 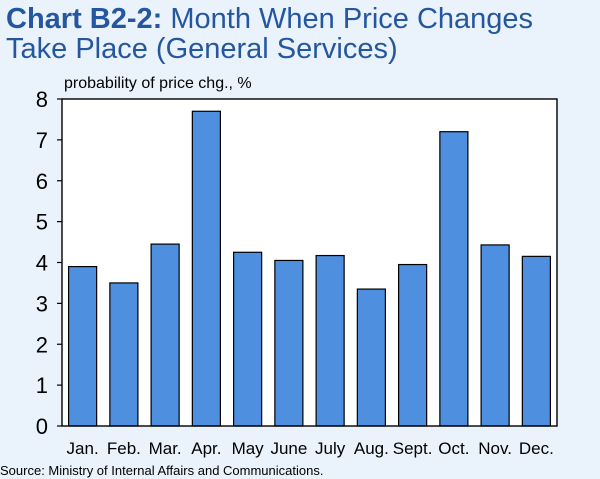 I want to click on x-tick-label: Feb., so click(x=124, y=448).